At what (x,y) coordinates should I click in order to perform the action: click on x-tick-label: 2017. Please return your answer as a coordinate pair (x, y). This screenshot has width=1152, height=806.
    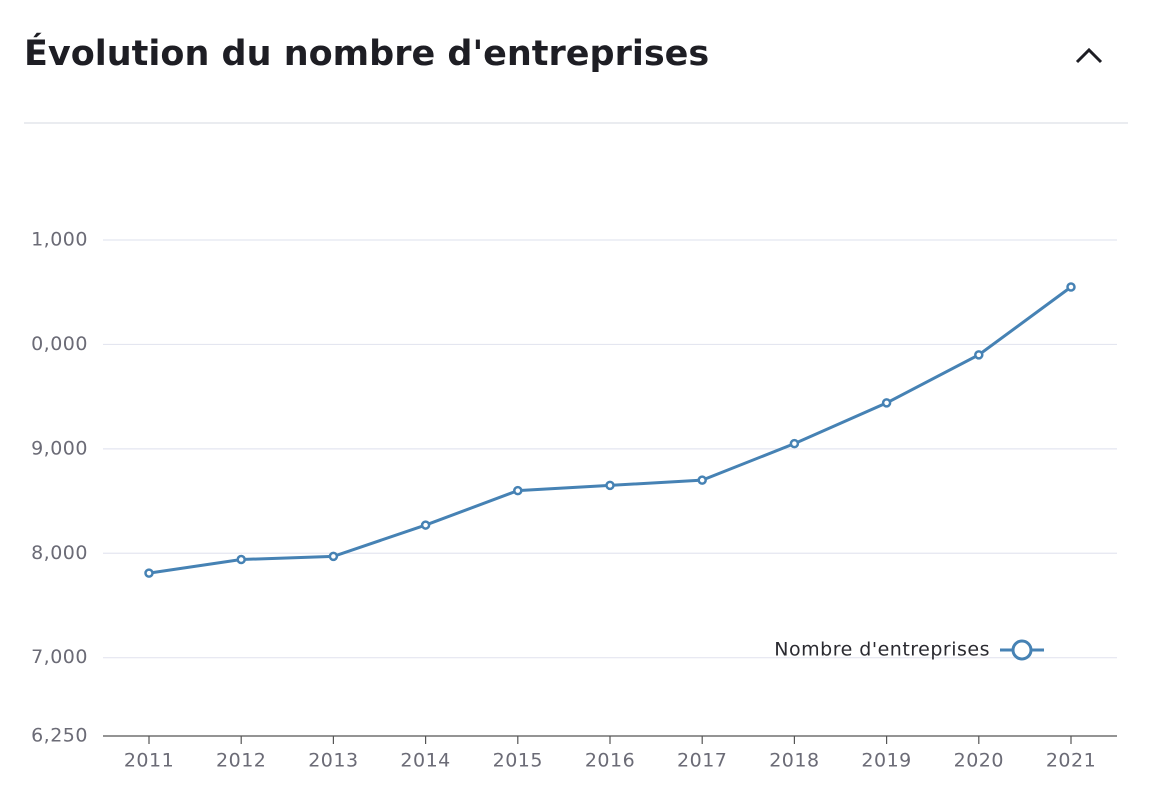
    Looking at the image, I should click on (702, 761).